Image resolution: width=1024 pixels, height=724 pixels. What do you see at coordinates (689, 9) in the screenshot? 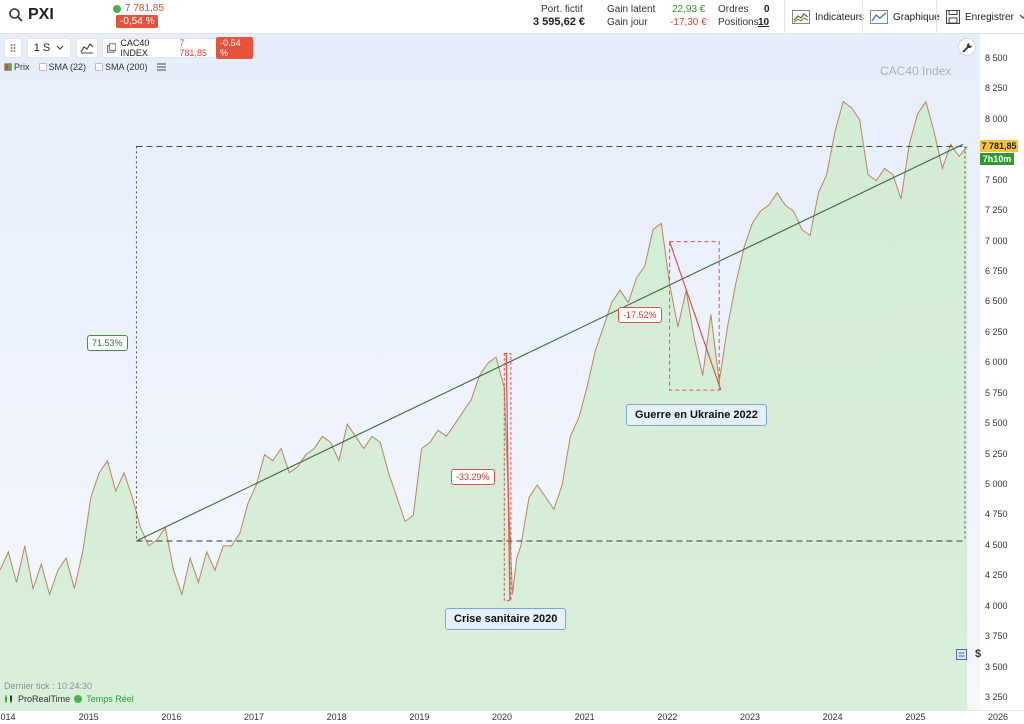
I see `gain-latent-value: 22,93 €` at bounding box center [689, 9].